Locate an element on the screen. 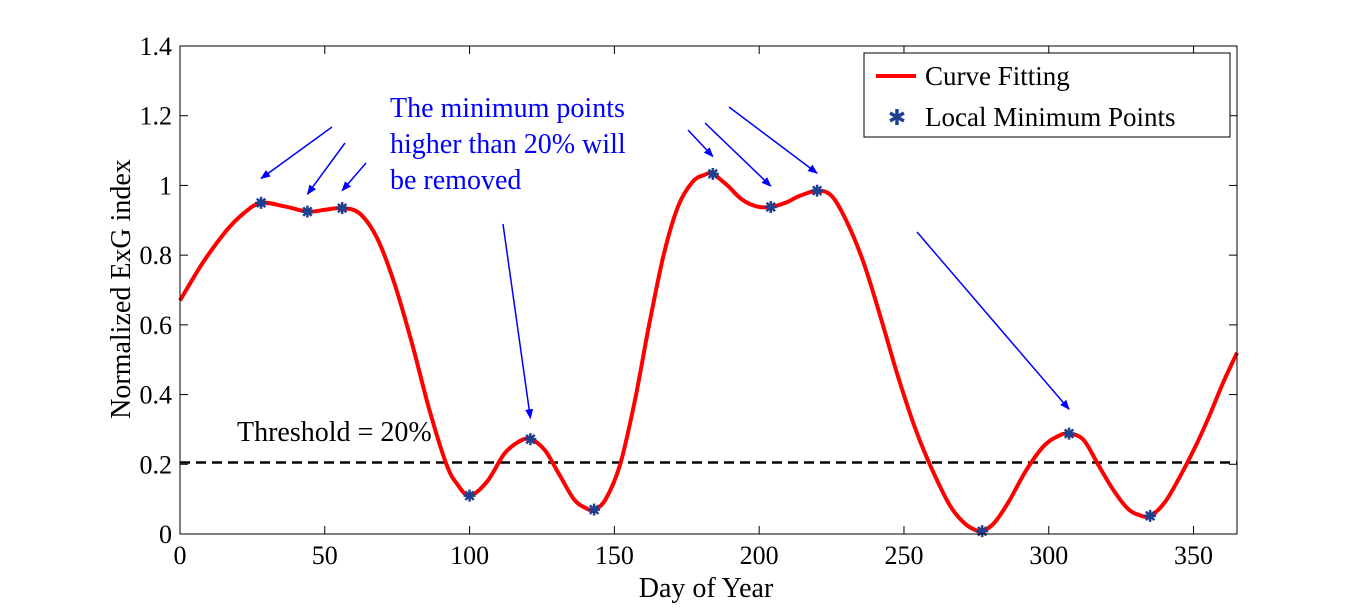 Image resolution: width=1366 pixels, height=609 pixels. y-tick-label: 0.8 is located at coordinates (156, 255).